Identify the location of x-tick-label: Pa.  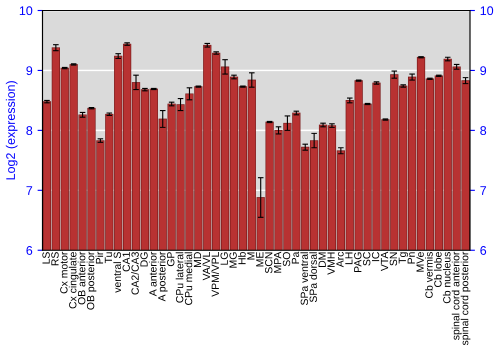
(296, 258).